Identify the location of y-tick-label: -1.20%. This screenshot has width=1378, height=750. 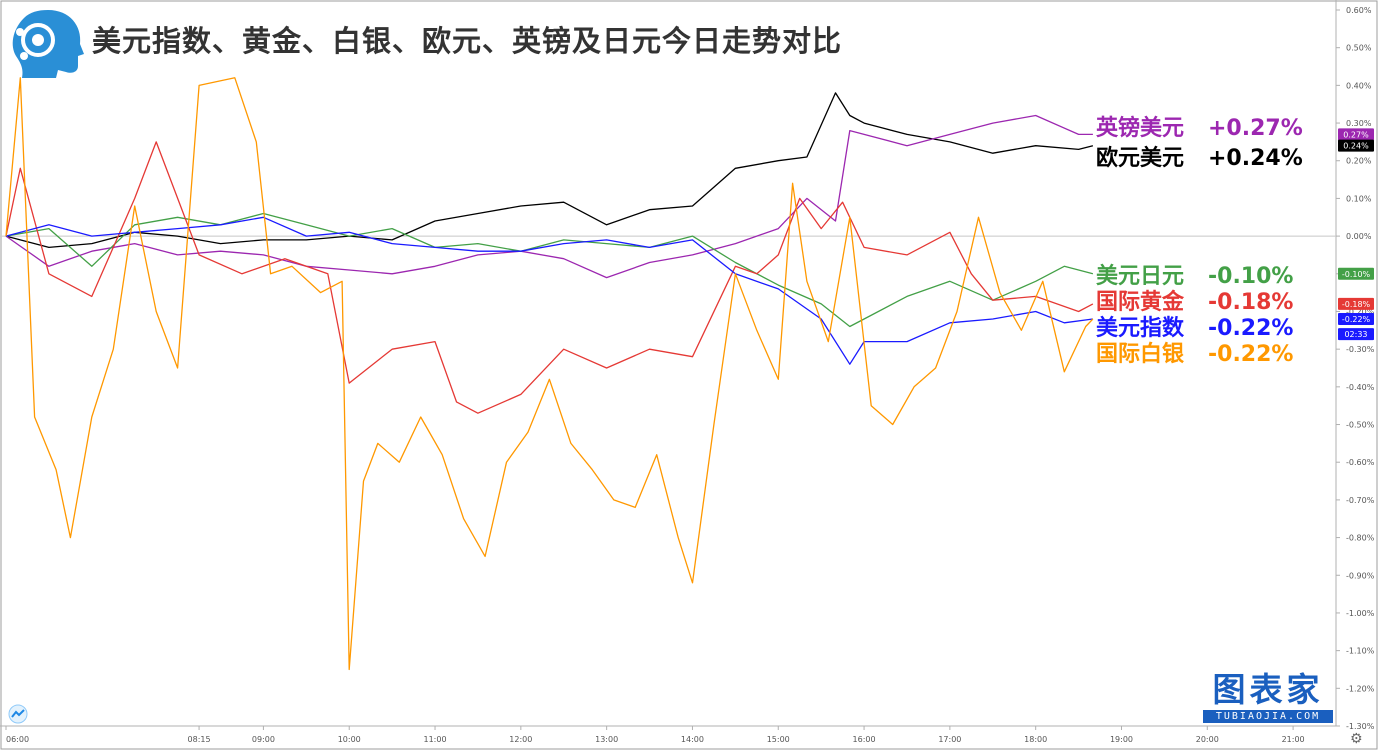
(1360, 688).